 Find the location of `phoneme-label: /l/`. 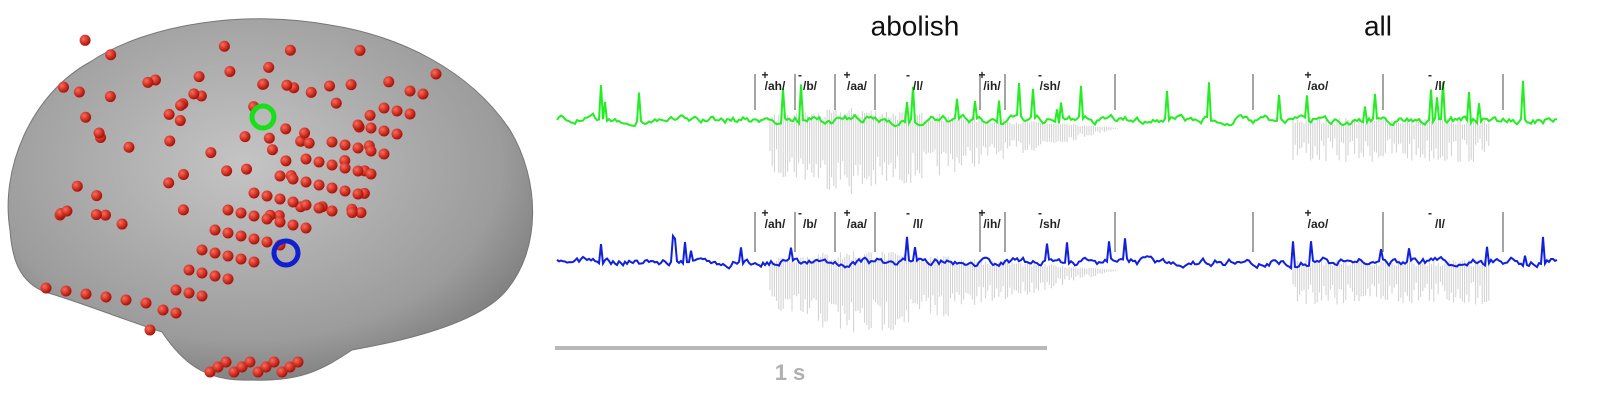

phoneme-label: /l/ is located at coordinates (918, 224).